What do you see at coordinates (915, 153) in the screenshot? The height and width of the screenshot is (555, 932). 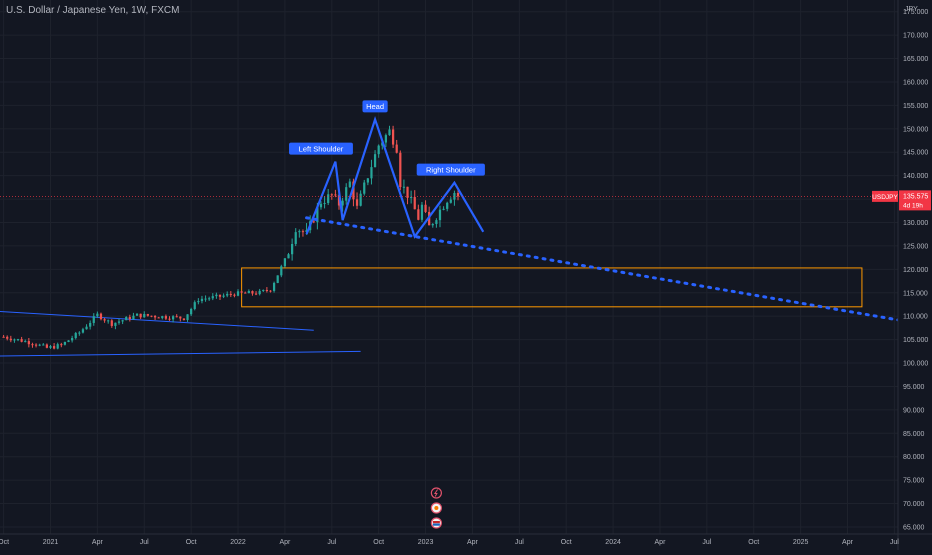 I see `price-tick-label: 145.000` at bounding box center [915, 153].